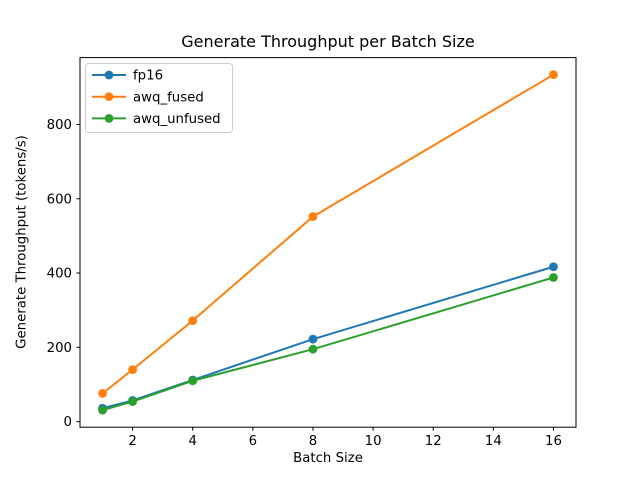 This screenshot has height=480, width=640. I want to click on x-tick-label-2: 2, so click(132, 441).